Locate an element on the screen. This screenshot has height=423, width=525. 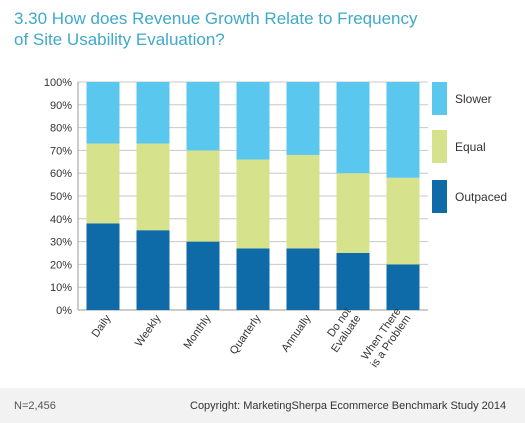
x-tick-label: When Thereis a Problem is located at coordinates (386, 338).